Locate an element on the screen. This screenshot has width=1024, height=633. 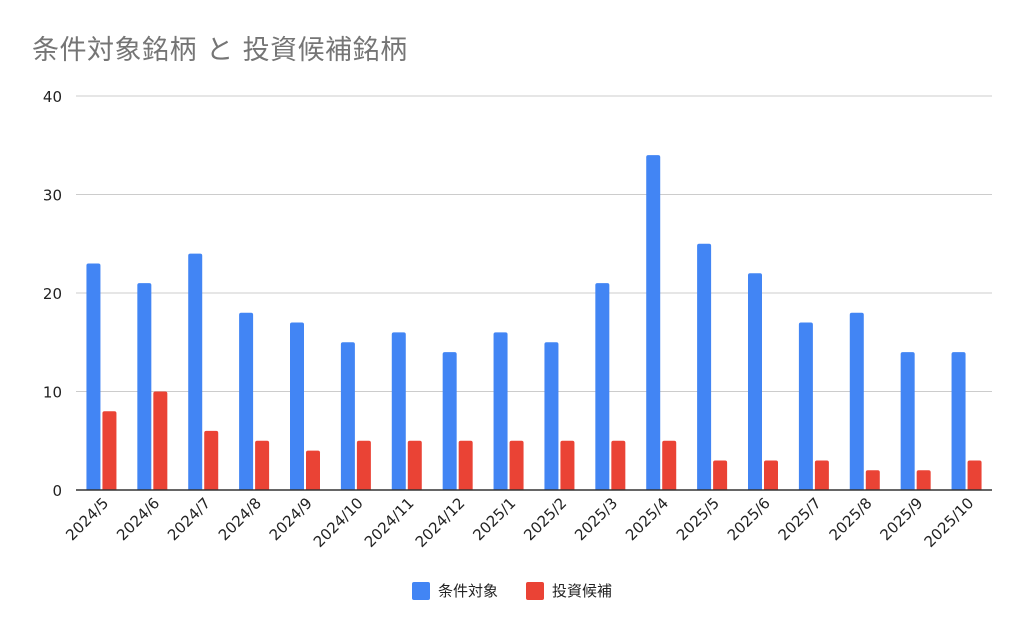
legend-item-series-1: 条件対象 is located at coordinates (454, 590).